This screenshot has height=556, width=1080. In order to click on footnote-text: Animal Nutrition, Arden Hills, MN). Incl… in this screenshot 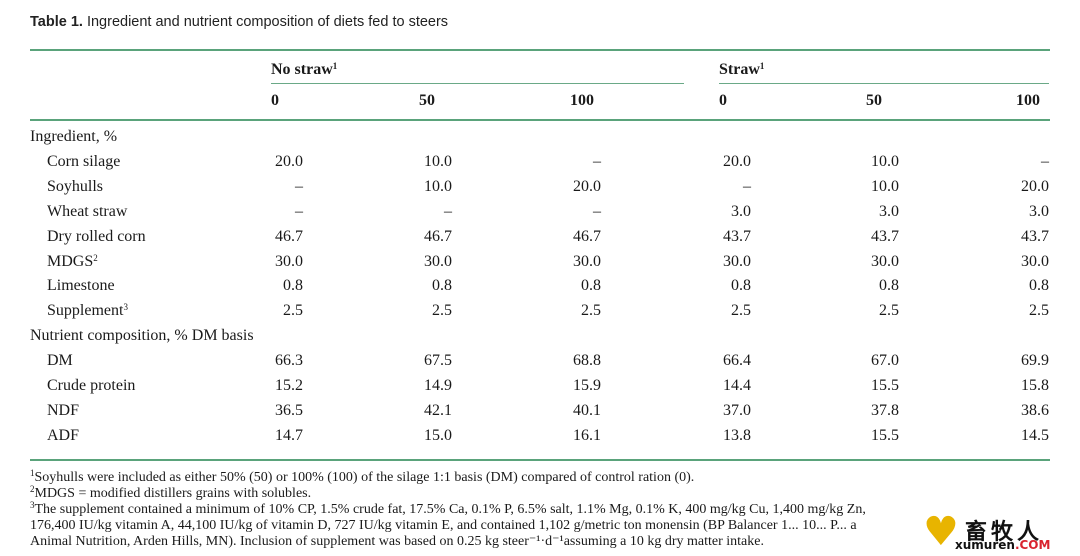, I will do `click(397, 541)`.